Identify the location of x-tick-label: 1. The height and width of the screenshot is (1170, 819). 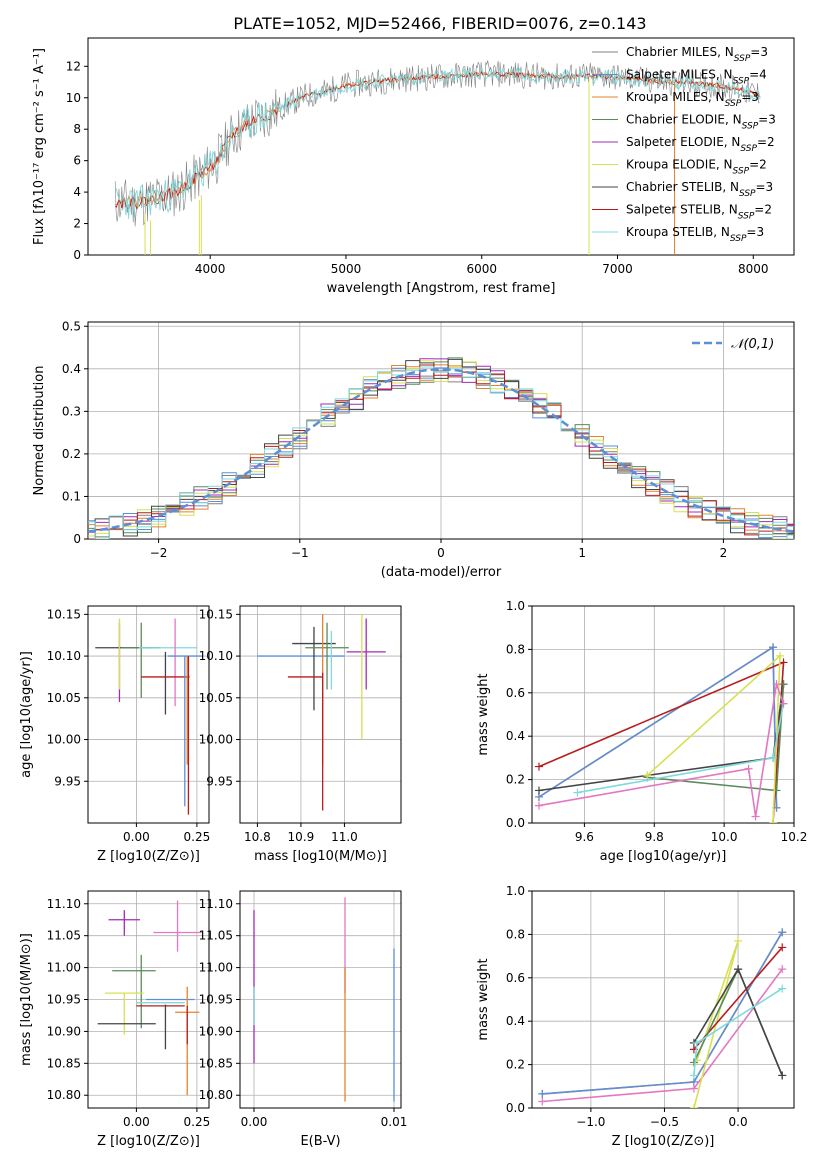
(582, 553).